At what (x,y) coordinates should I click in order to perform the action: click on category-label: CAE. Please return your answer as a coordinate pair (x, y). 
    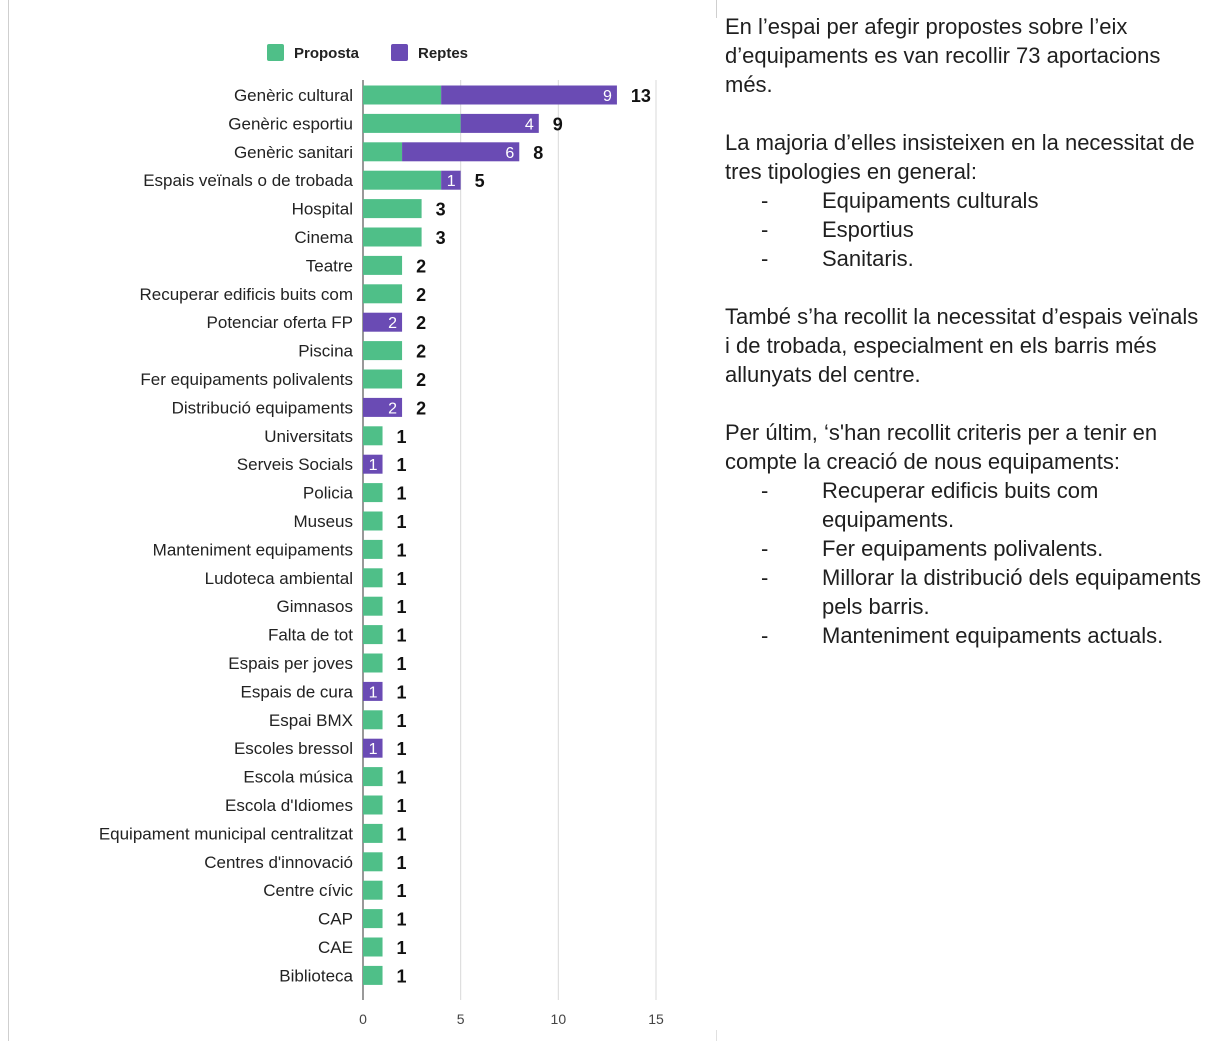
    Looking at the image, I should click on (335, 947).